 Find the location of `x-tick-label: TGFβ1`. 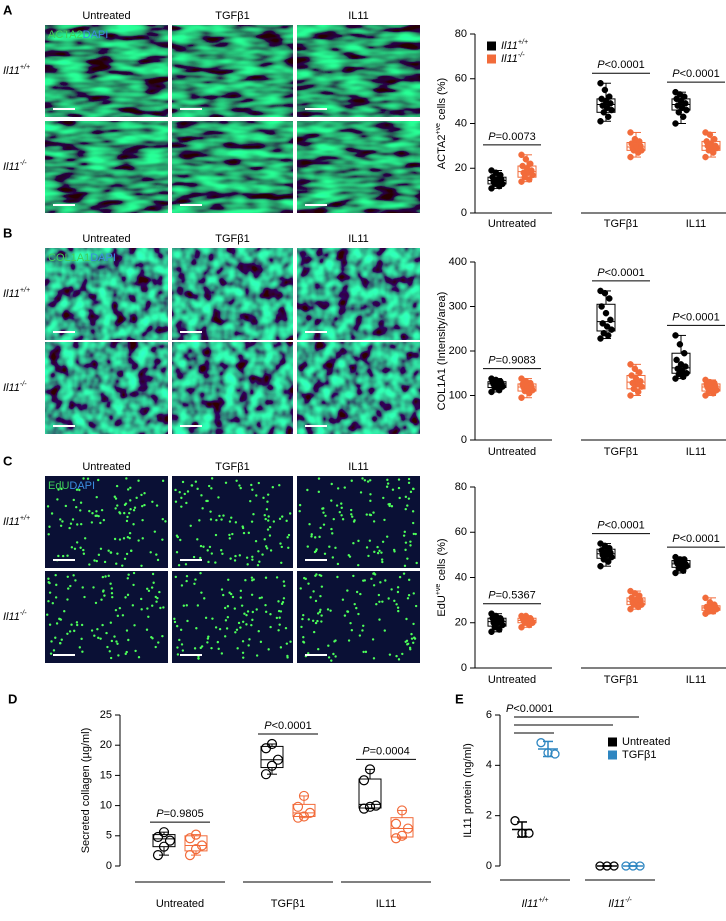

x-tick-label: TGFβ1 is located at coordinates (621, 452).